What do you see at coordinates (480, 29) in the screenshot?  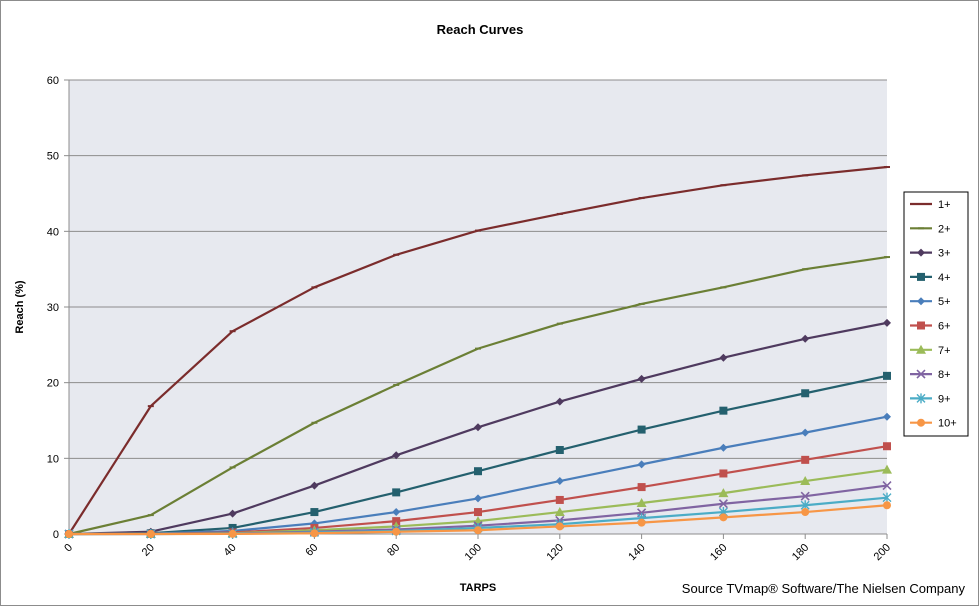 I see `chart-title: Reach Curves` at bounding box center [480, 29].